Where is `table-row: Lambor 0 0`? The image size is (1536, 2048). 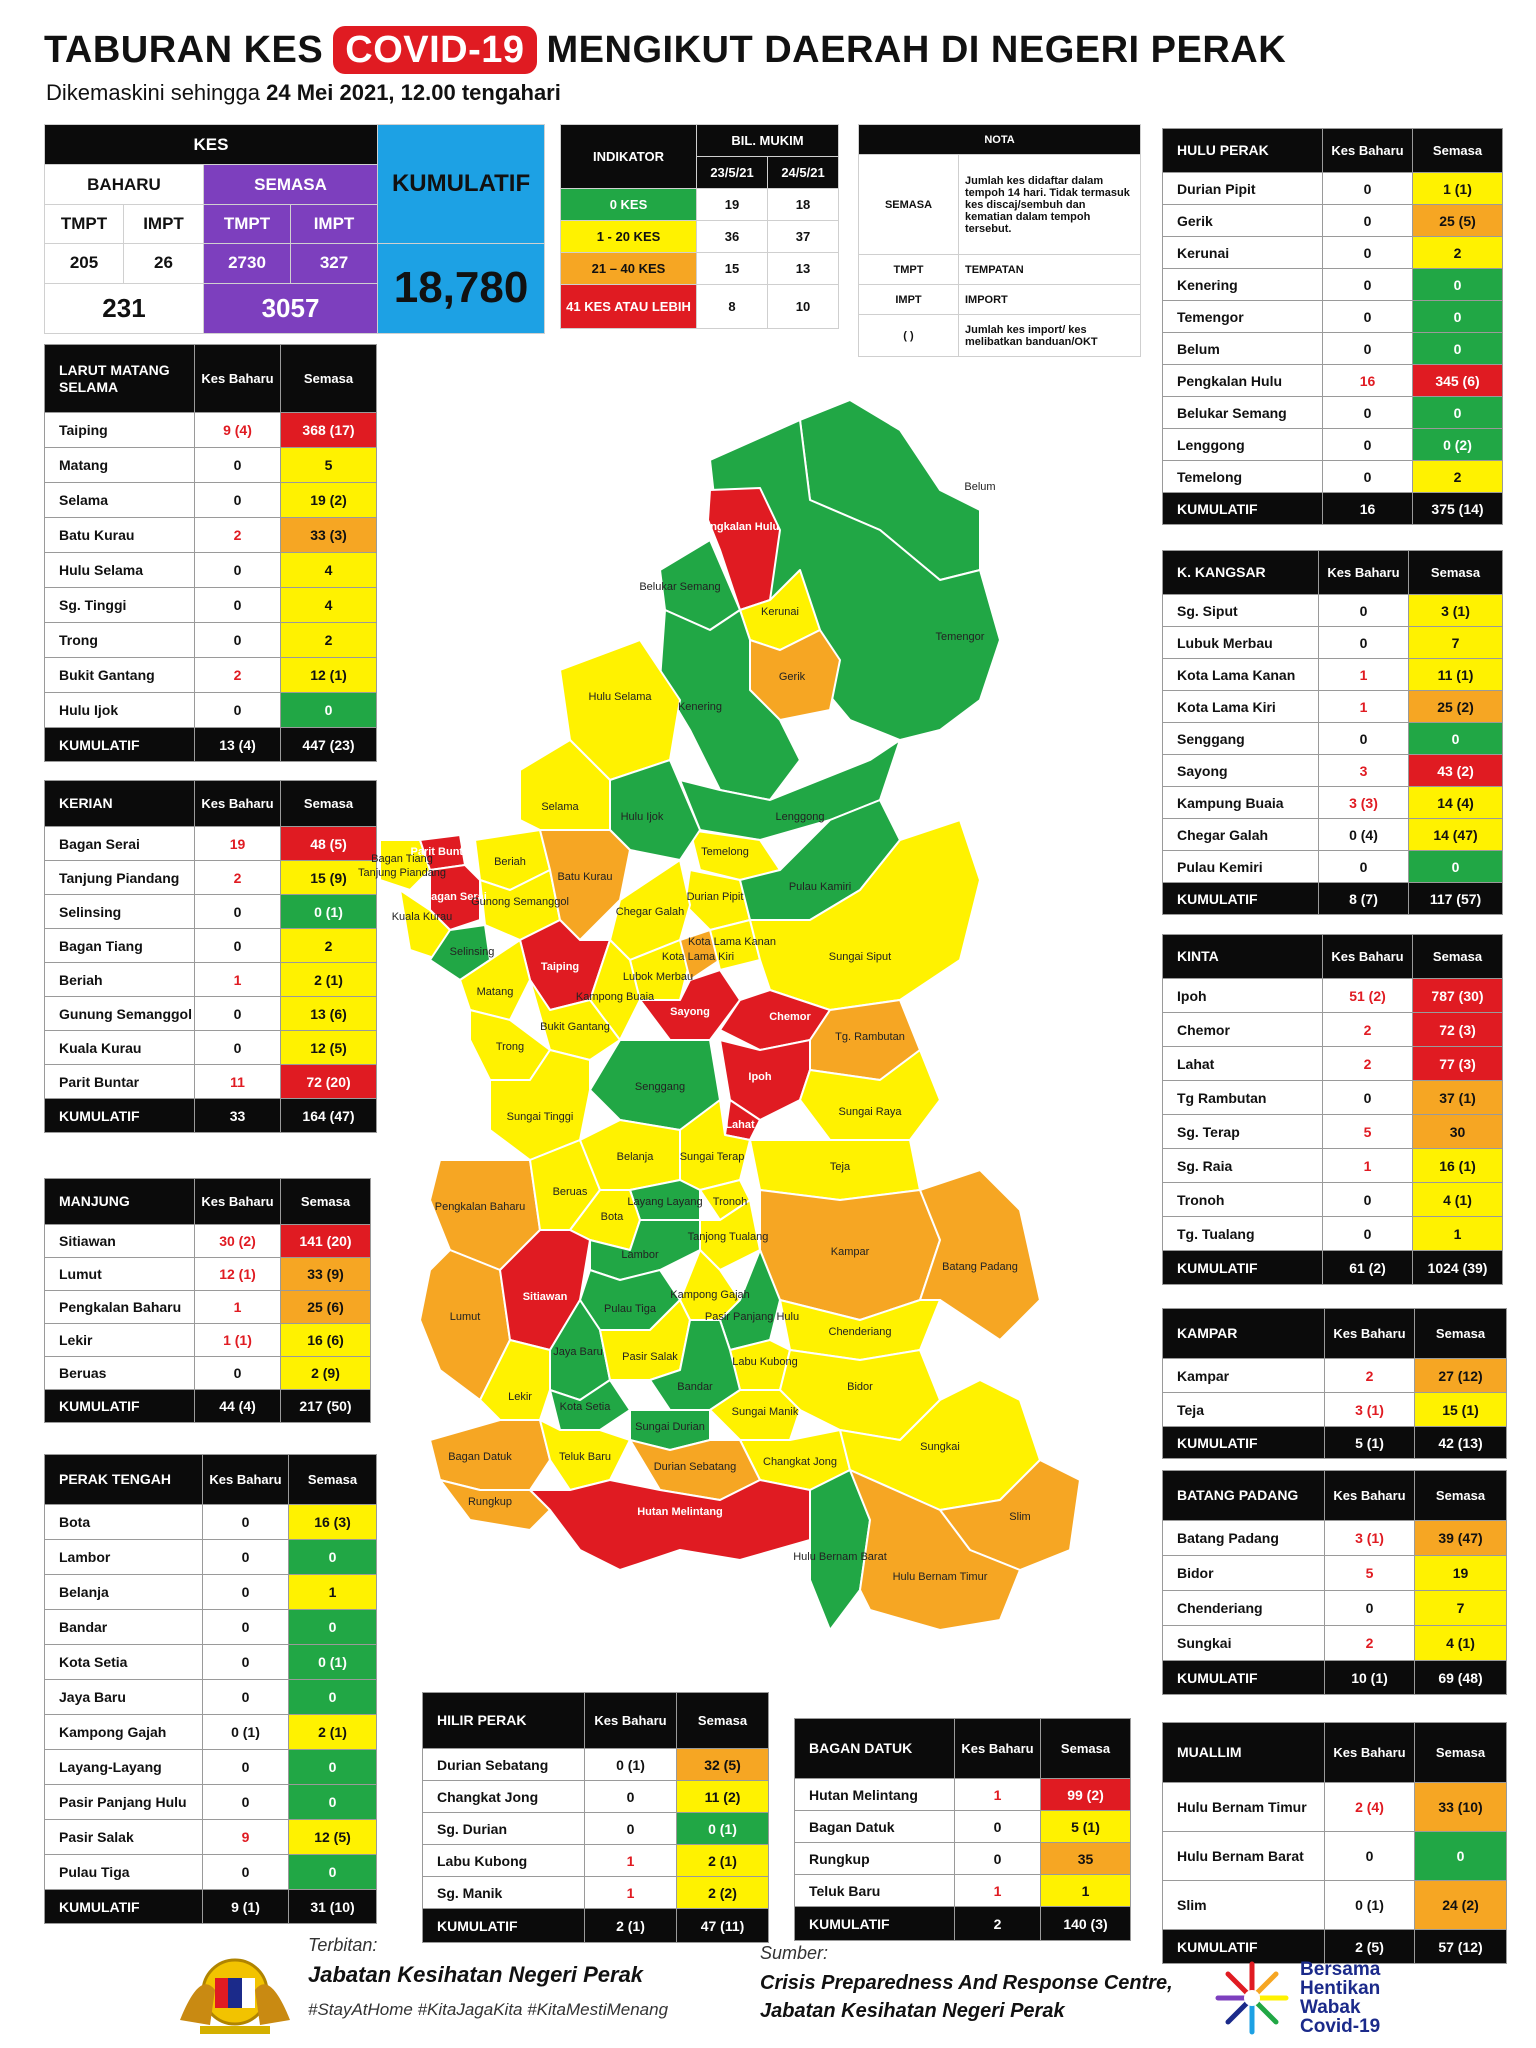 table-row: Lambor 0 0 is located at coordinates (210, 1557).